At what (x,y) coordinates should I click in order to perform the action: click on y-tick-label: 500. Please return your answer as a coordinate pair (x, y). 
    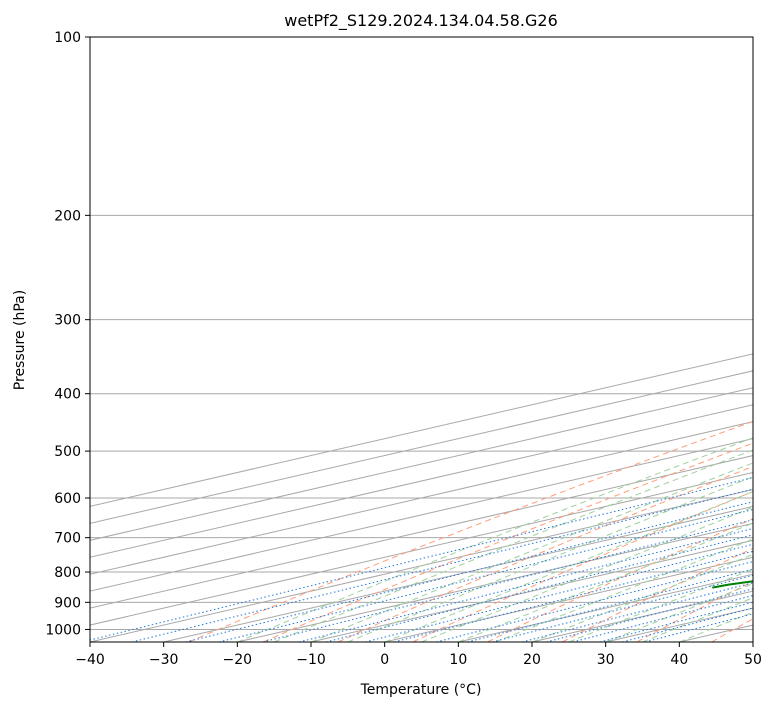
    Looking at the image, I should click on (67, 452).